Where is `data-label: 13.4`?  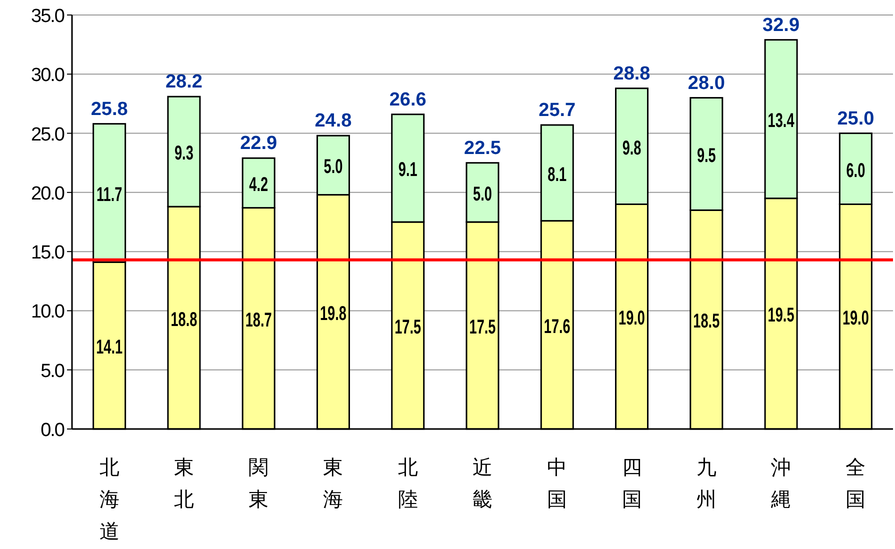 data-label: 13.4 is located at coordinates (781, 121).